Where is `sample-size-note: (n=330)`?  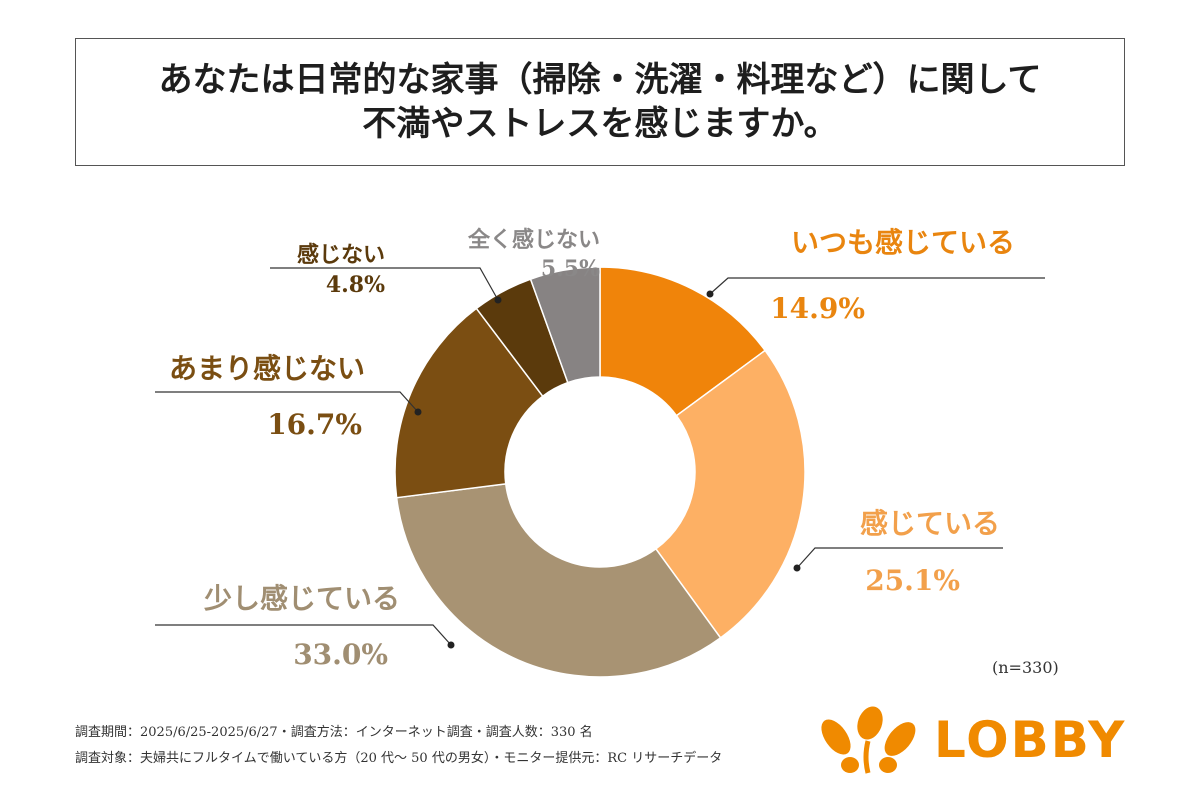 sample-size-note: (n=330) is located at coordinates (1025, 667).